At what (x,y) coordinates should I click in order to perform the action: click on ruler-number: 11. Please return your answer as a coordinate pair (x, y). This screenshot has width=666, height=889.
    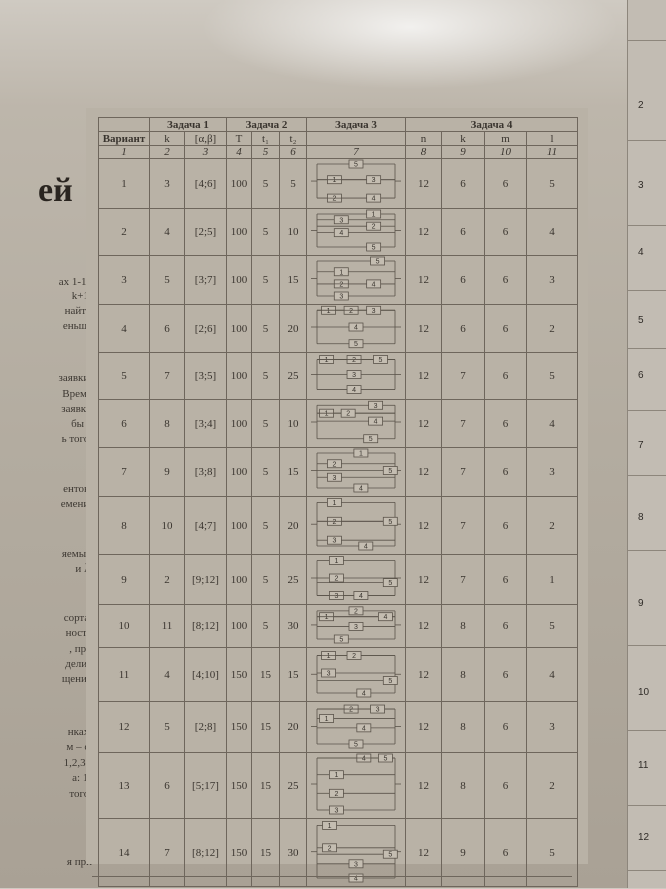
    Looking at the image, I should click on (643, 765).